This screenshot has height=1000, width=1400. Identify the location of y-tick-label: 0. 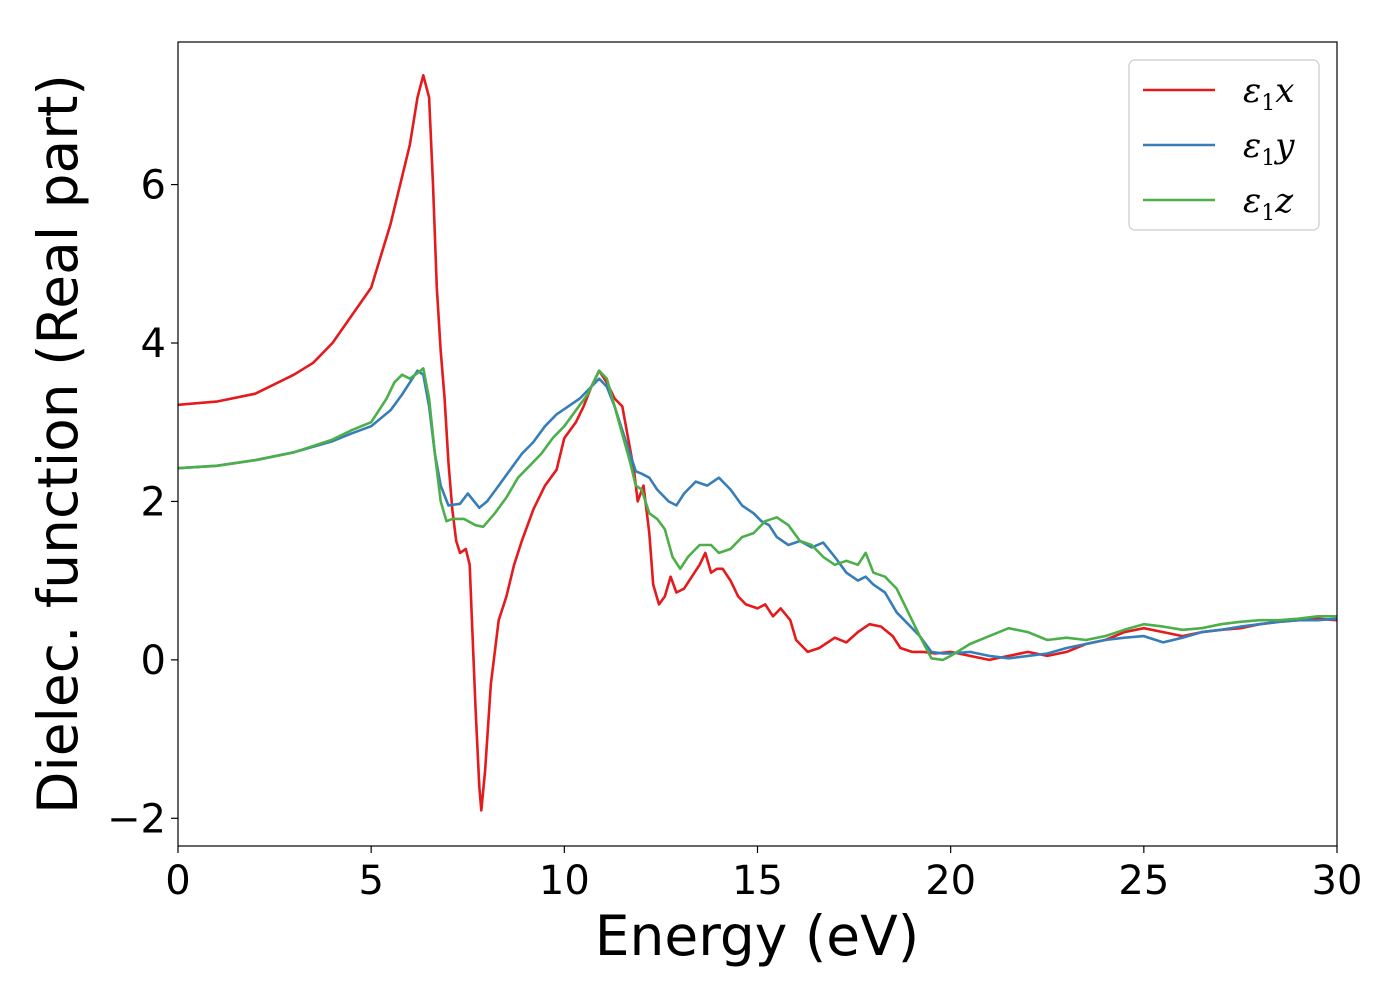
(153, 661).